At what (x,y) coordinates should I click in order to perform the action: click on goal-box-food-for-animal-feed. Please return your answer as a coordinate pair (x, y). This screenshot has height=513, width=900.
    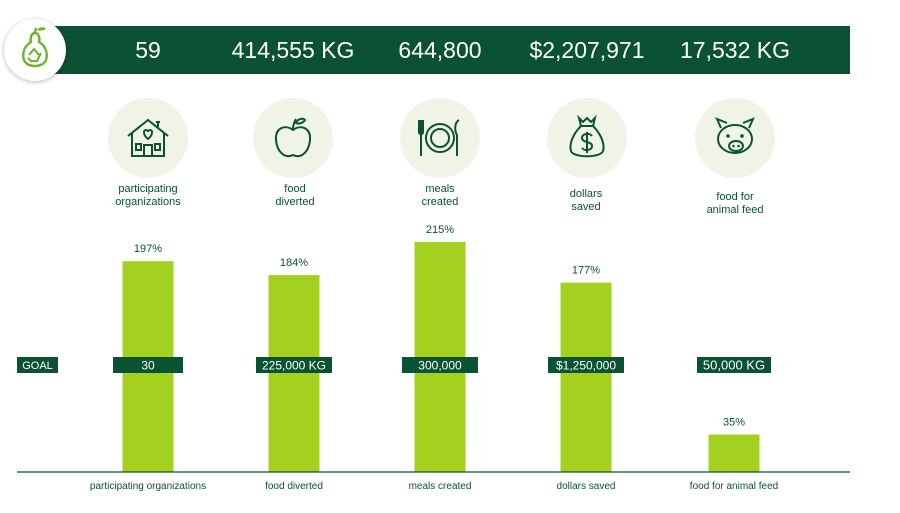
    Looking at the image, I should click on (734, 365).